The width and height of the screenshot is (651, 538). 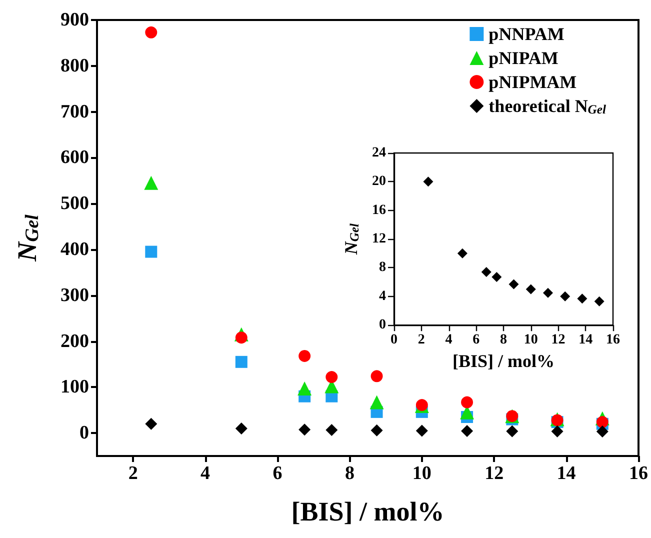 I want to click on y-tick-label: 24, so click(x=379, y=153).